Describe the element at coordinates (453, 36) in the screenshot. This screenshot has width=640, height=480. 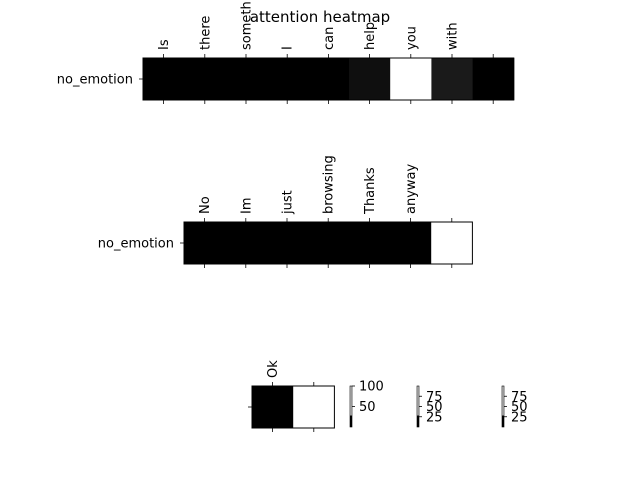
I see `x-tick-label: with` at that location.